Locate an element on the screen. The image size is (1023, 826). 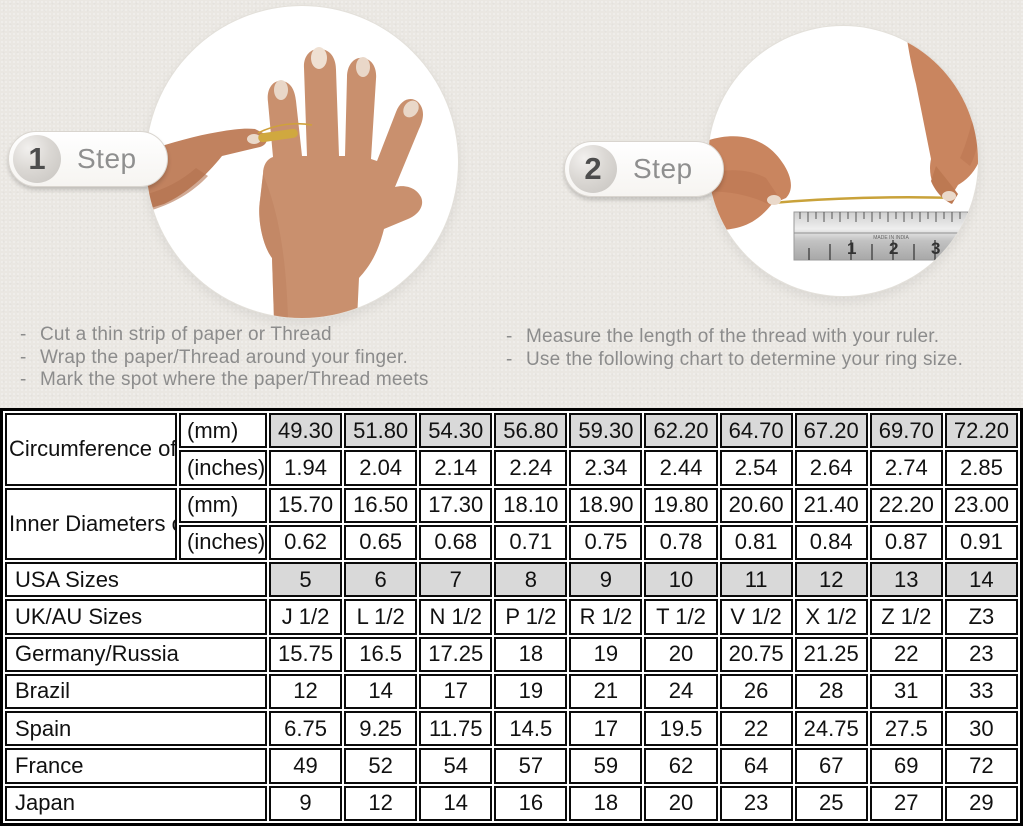
value-cell: 17 is located at coordinates (456, 691).